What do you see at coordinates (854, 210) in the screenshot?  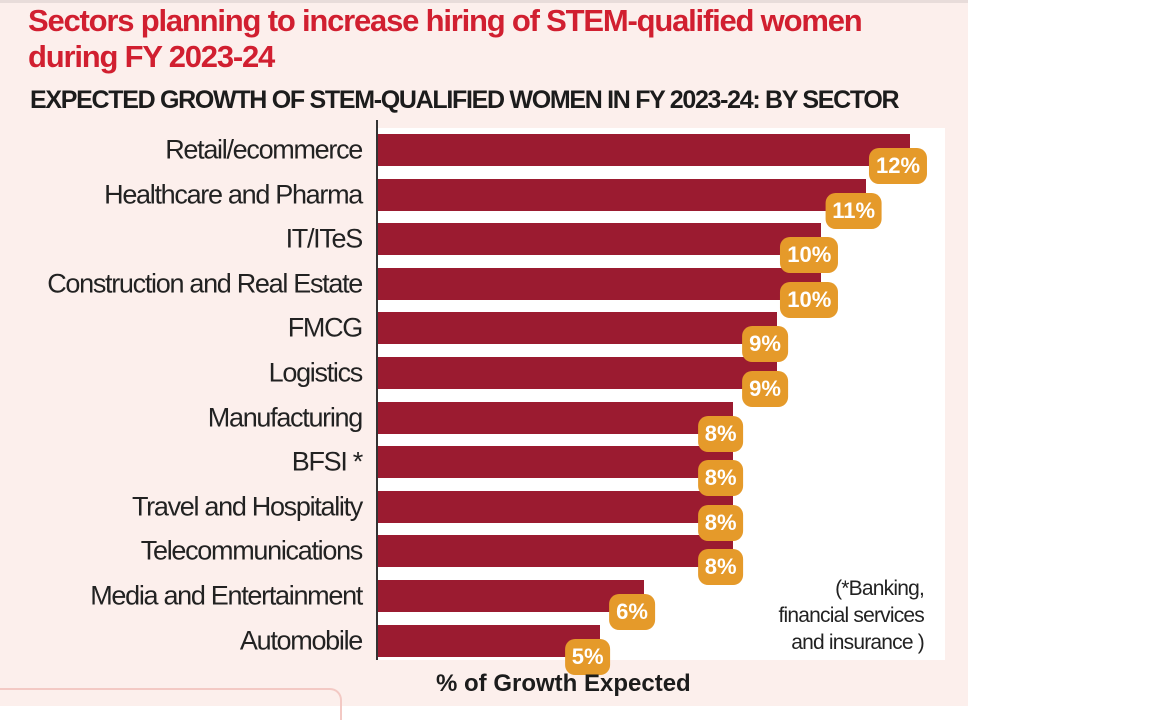 I see `data-label: 11%` at bounding box center [854, 210].